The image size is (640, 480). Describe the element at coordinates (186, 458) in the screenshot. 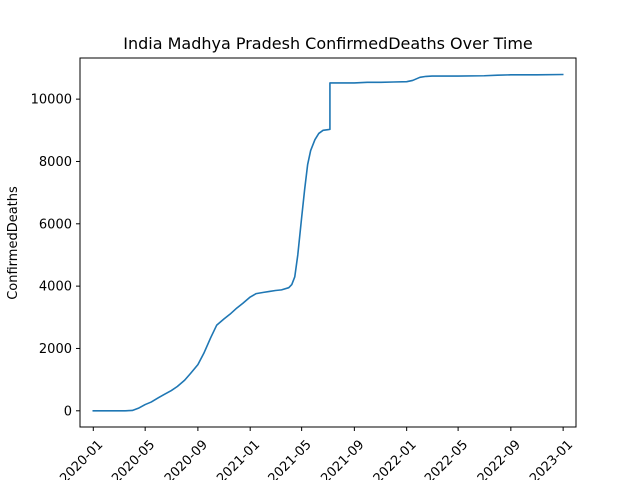

I see `x-tick-label: 2020-09` at that location.